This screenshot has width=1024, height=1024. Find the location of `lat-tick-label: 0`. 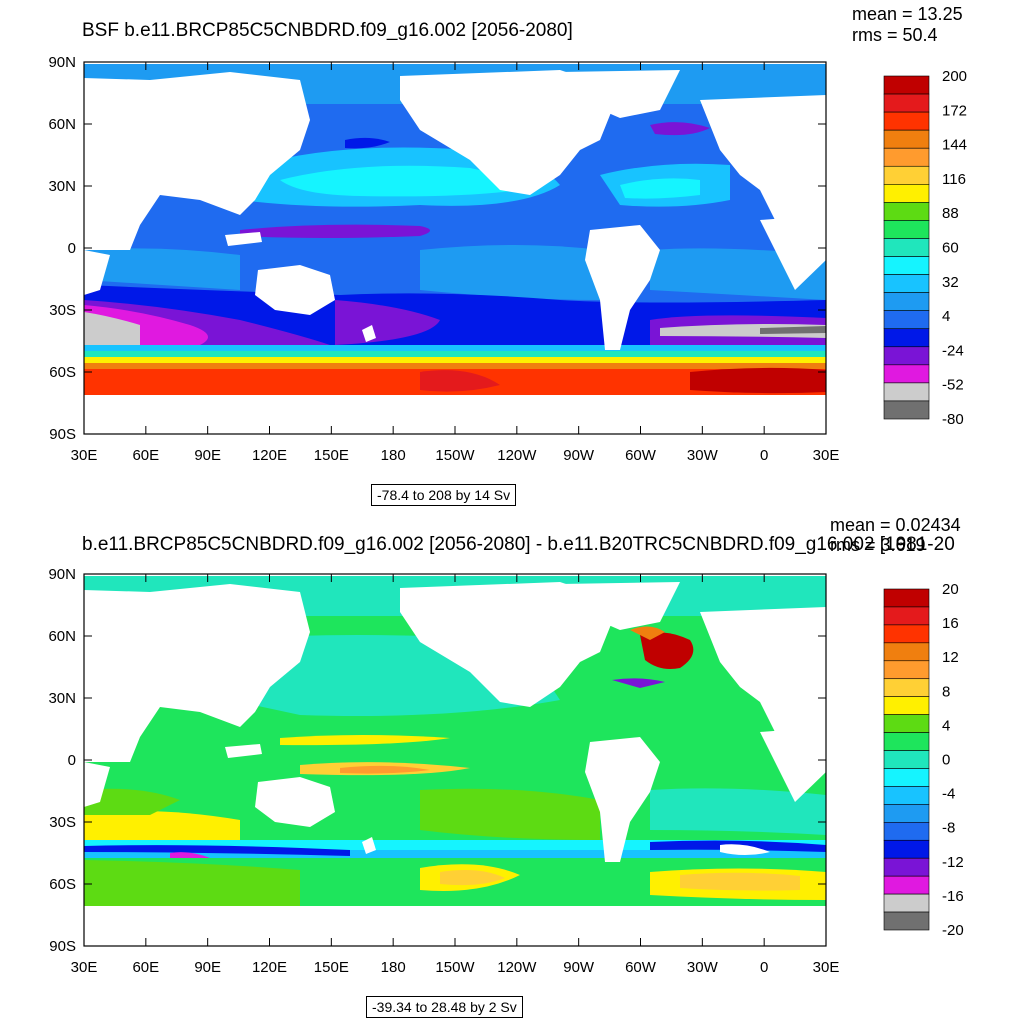

lat-tick-label: 0 is located at coordinates (72, 760).